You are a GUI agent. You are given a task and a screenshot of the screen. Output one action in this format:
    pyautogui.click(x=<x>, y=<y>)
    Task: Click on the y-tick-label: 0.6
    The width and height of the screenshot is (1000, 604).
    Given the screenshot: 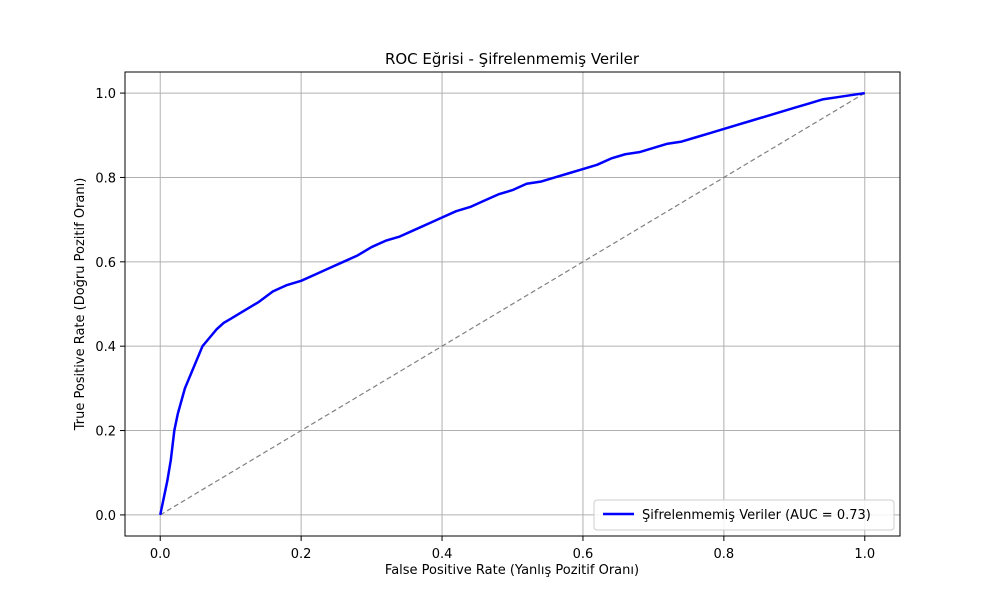 What is the action you would take?
    pyautogui.click(x=105, y=263)
    